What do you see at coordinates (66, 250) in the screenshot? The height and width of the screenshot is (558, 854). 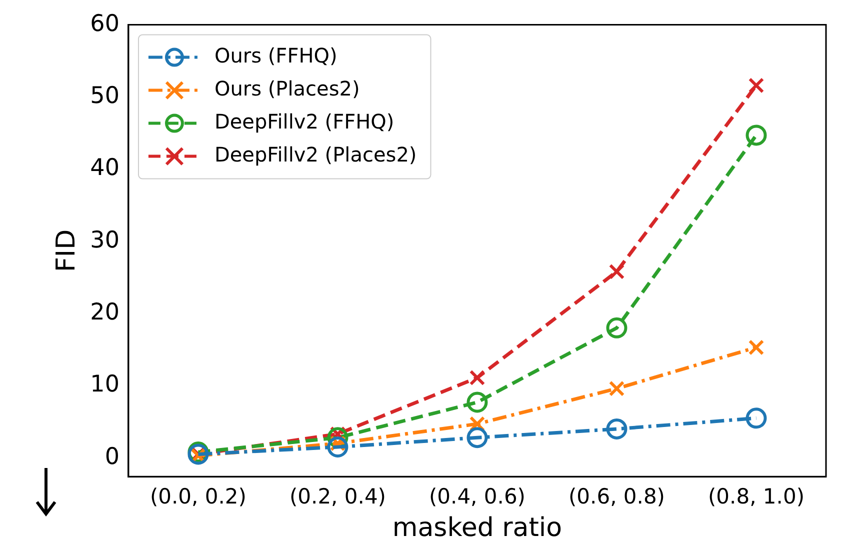 I see `y-axis-title: FID` at bounding box center [66, 250].